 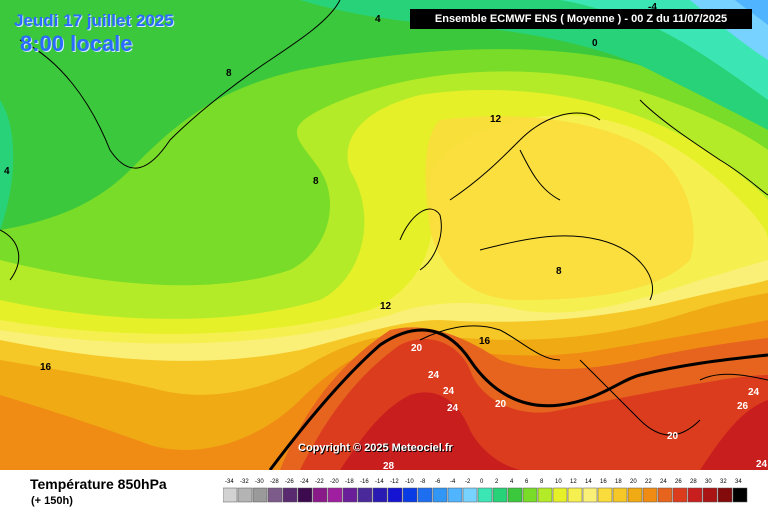 I want to click on legend-tick-label: -14, so click(x=379, y=482).